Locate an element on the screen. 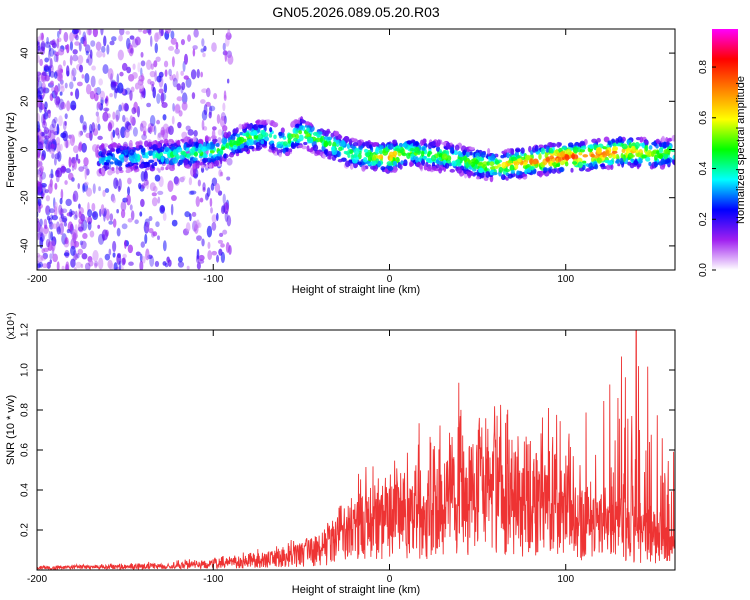 The image size is (750, 600). y-tick-label: 0.6 is located at coordinates (25, 450).